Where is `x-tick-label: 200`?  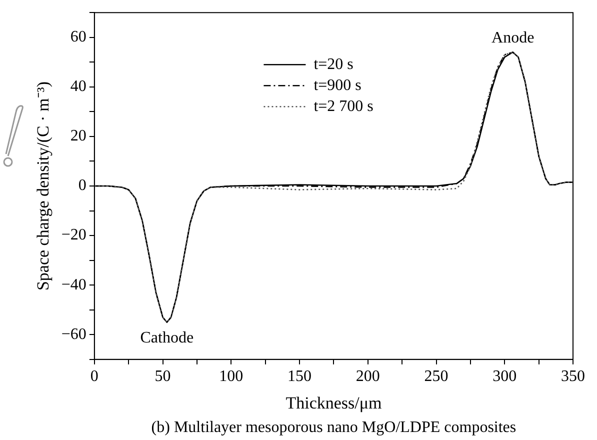 x-tick-label: 200 is located at coordinates (368, 377).